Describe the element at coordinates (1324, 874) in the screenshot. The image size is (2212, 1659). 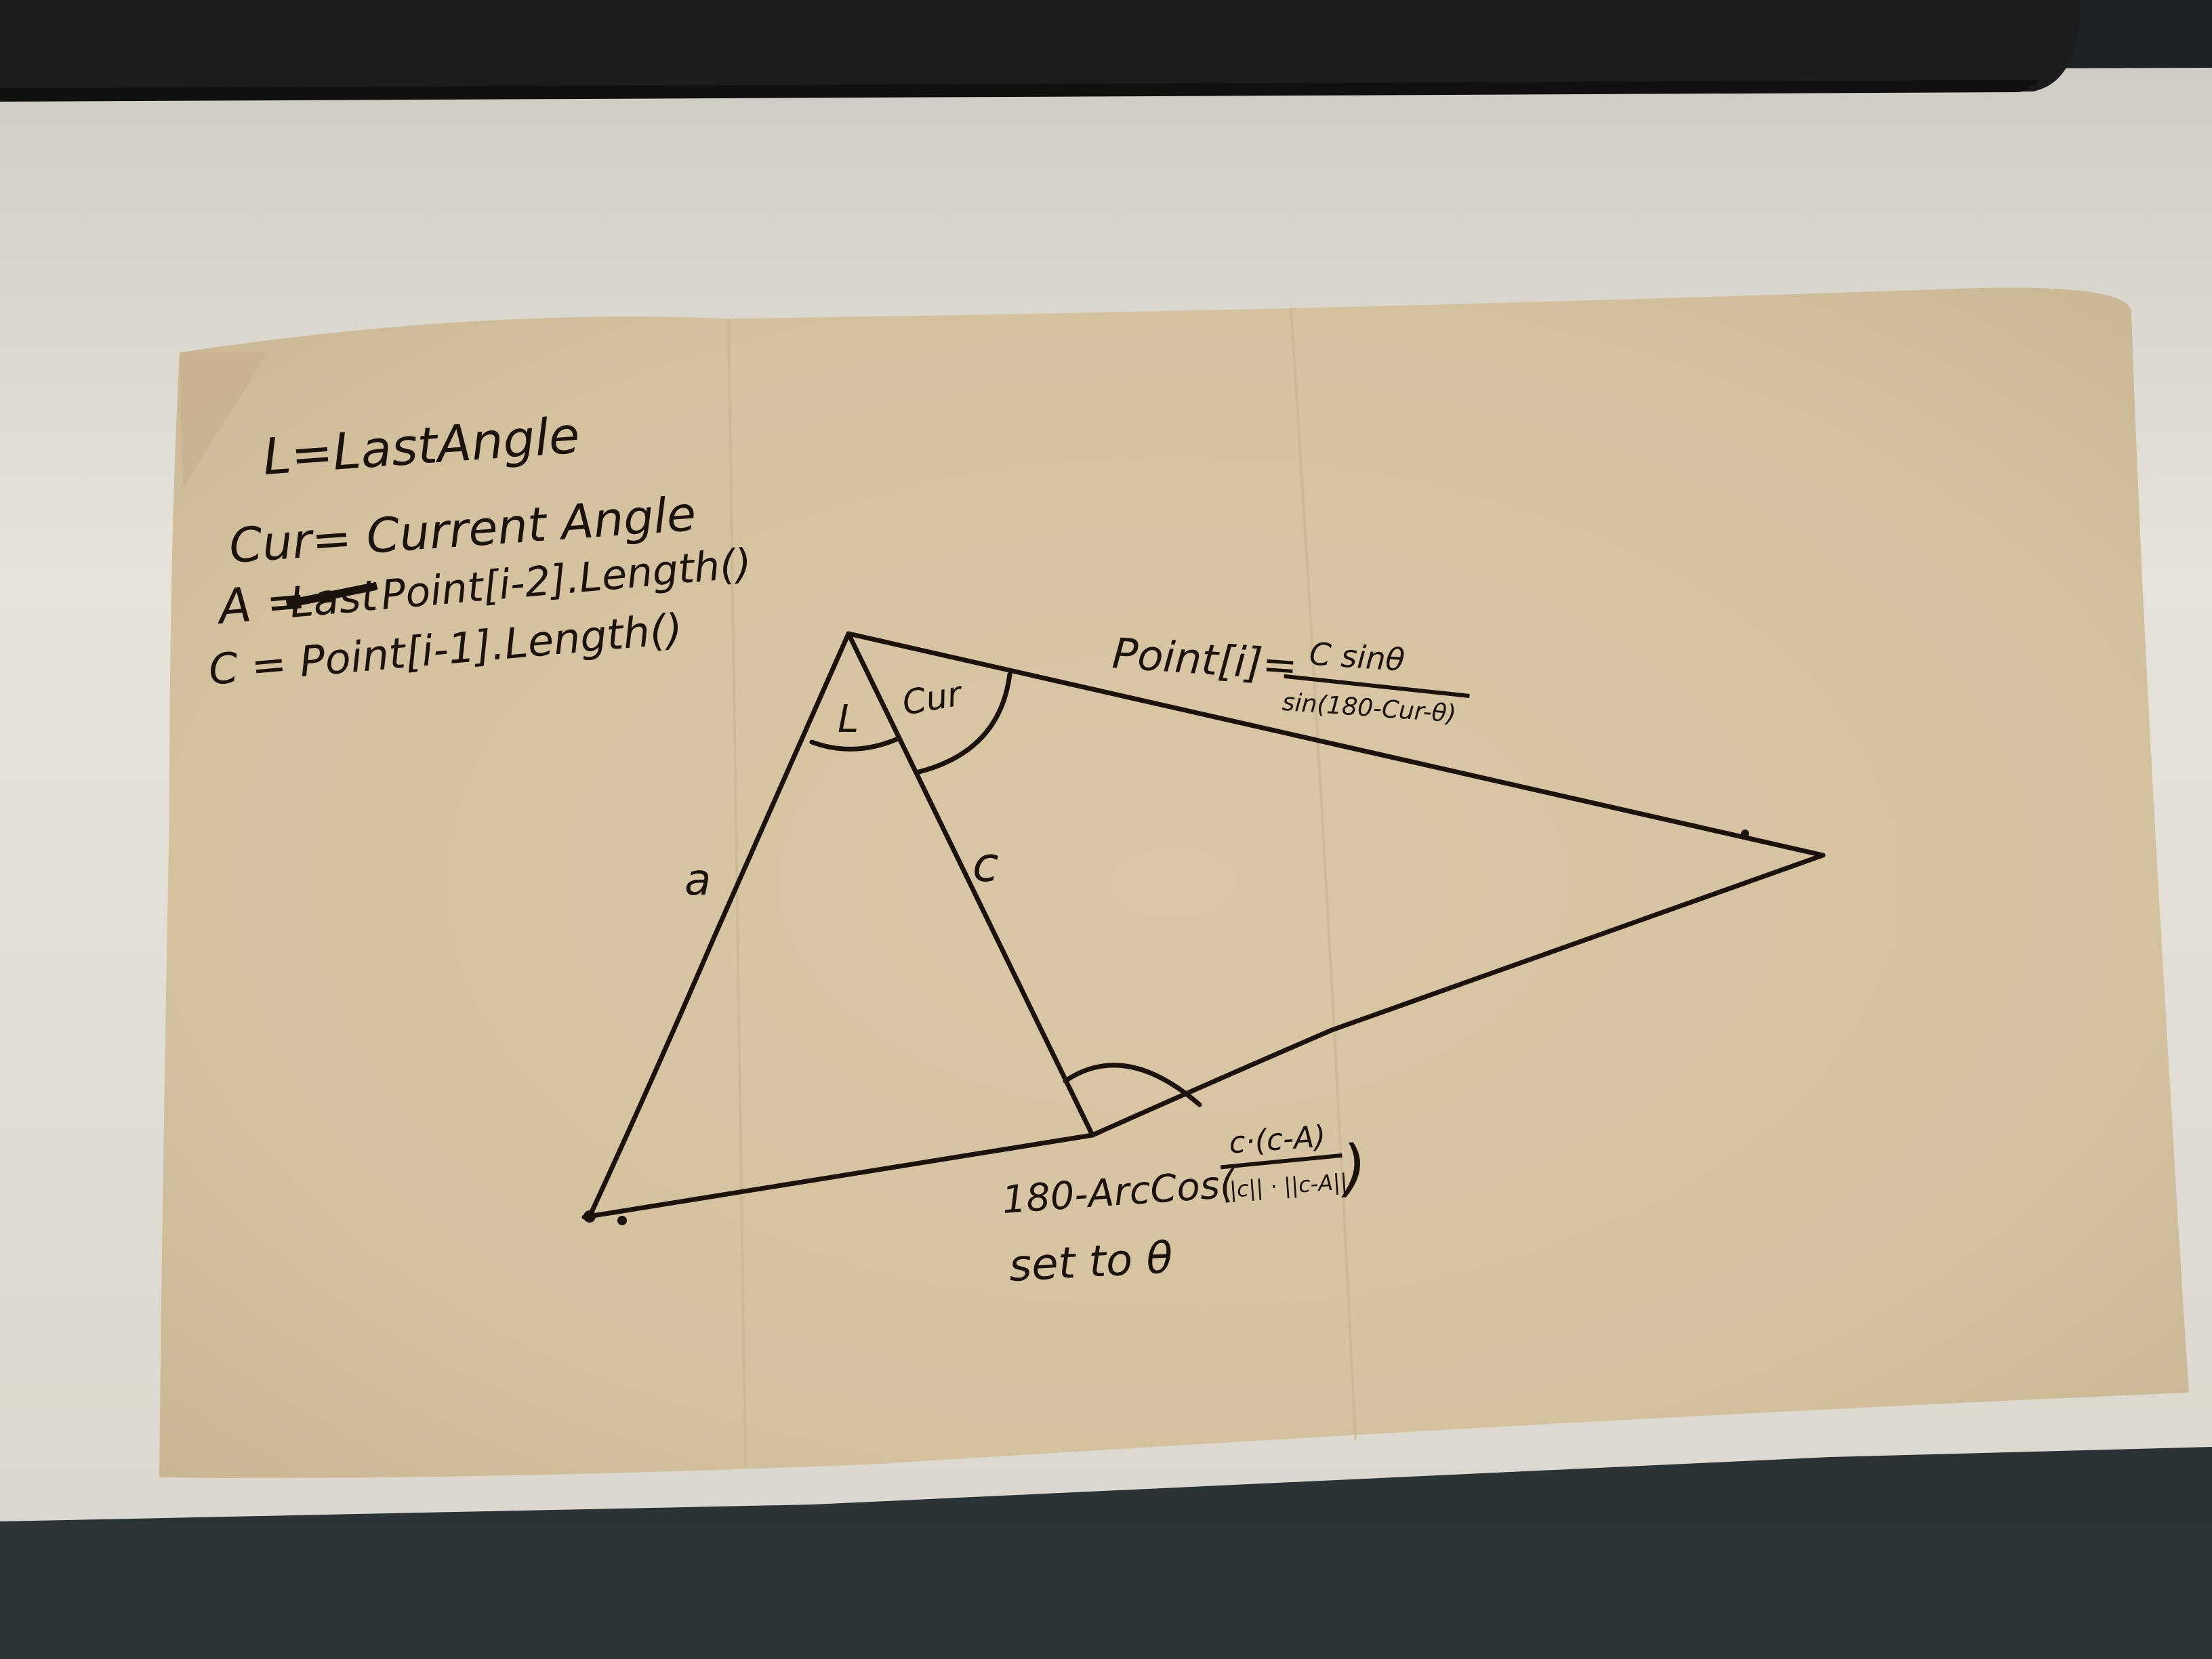
I see `napkin-fold` at that location.